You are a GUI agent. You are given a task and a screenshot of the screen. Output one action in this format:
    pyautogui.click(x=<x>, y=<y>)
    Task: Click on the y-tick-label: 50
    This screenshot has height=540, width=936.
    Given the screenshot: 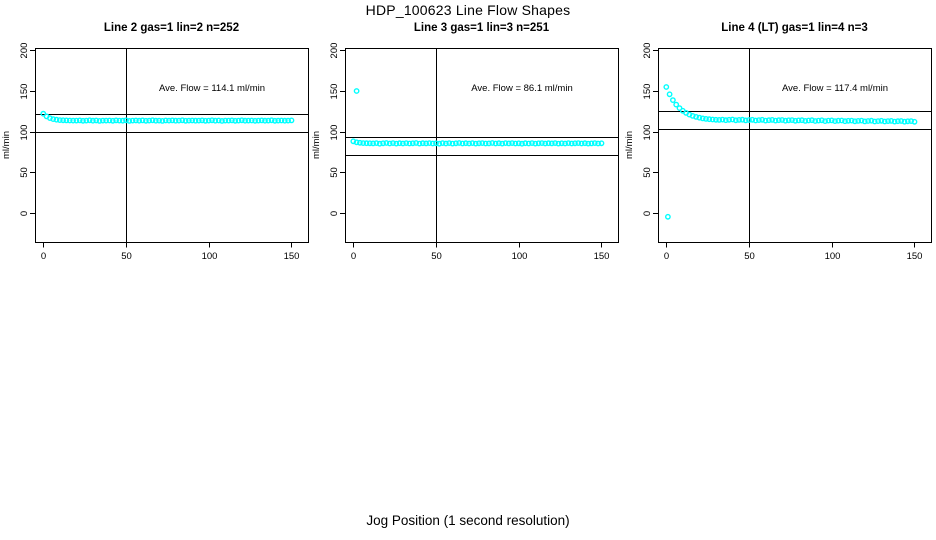 What is the action you would take?
    pyautogui.click(x=334, y=172)
    